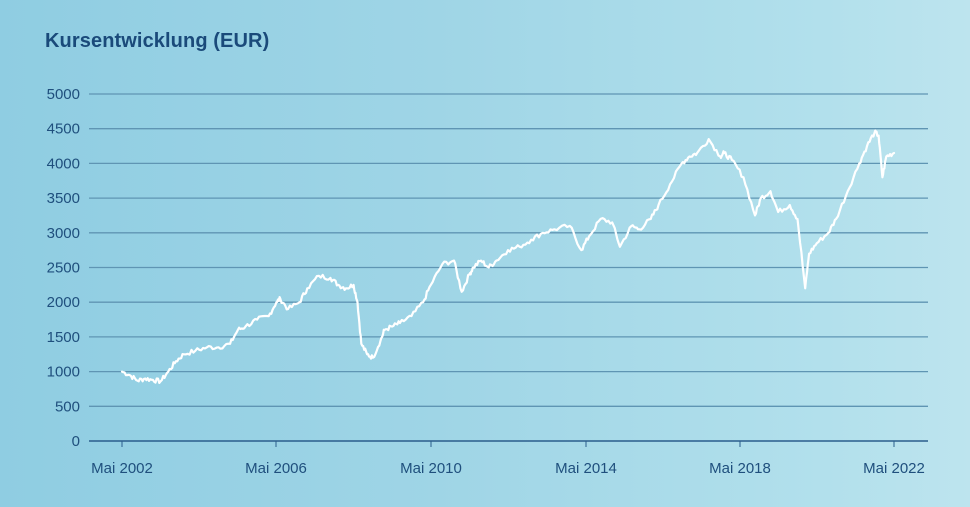  I want to click on y-tick-label: 3500, so click(63, 198).